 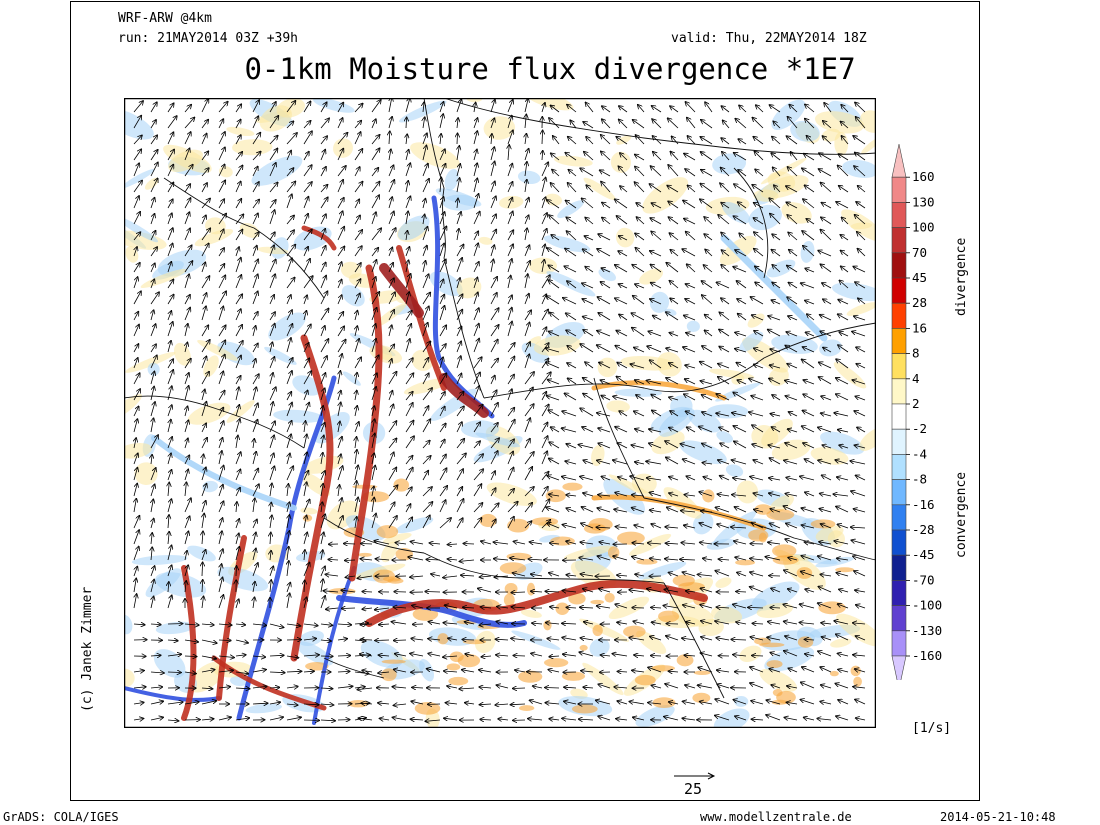 What do you see at coordinates (919, 277) in the screenshot?
I see `colorbar-tick-label: 45` at bounding box center [919, 277].